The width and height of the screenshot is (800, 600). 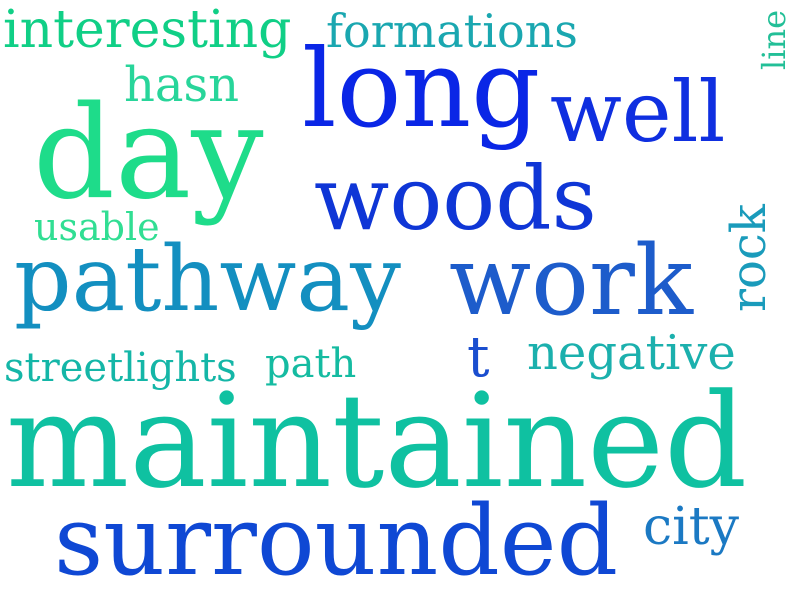 I want to click on word-surrounded: surrounded, so click(x=336, y=541).